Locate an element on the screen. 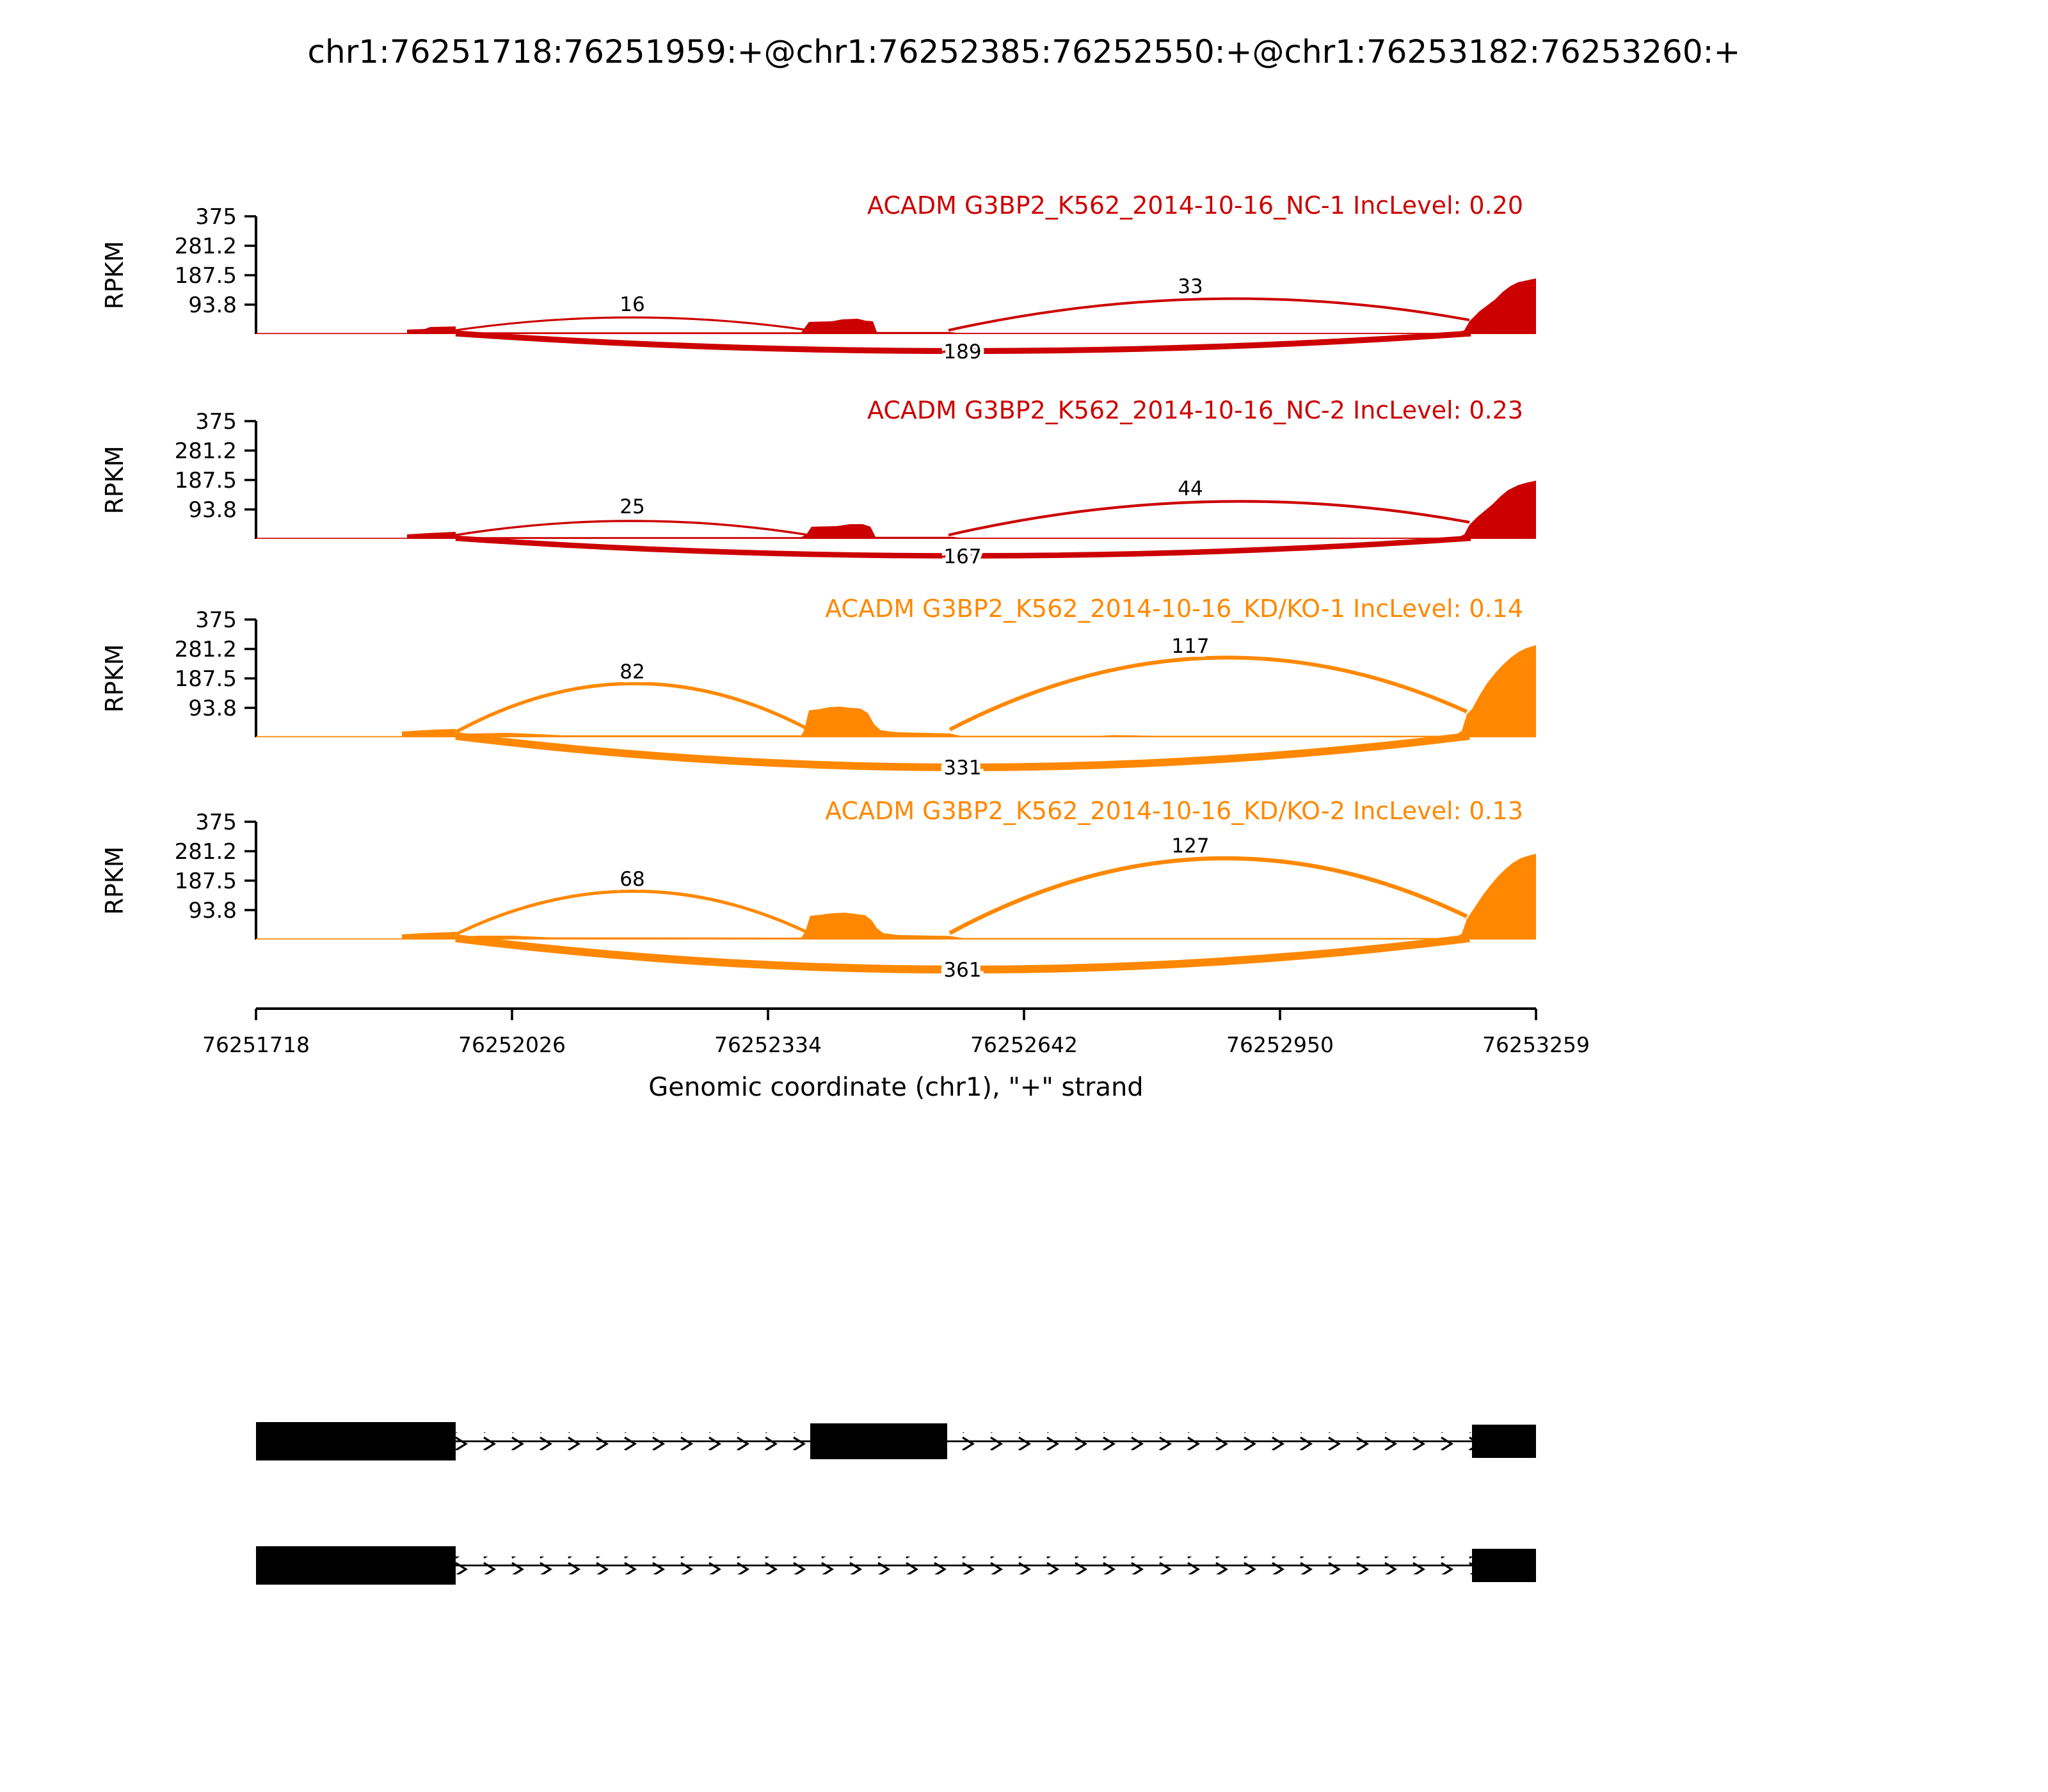  x-tick-label: 76252334 is located at coordinates (768, 1044).